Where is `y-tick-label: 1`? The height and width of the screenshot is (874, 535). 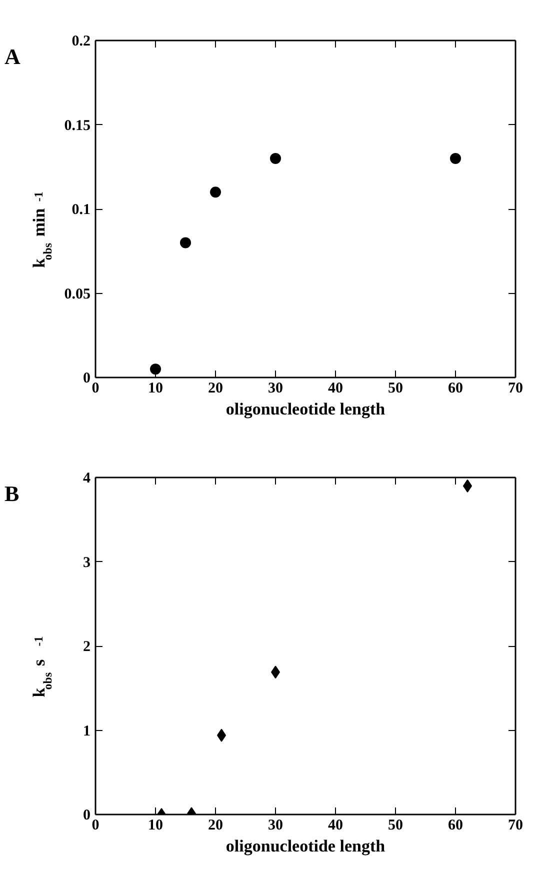
y-tick-label: 1 is located at coordinates (86, 731).